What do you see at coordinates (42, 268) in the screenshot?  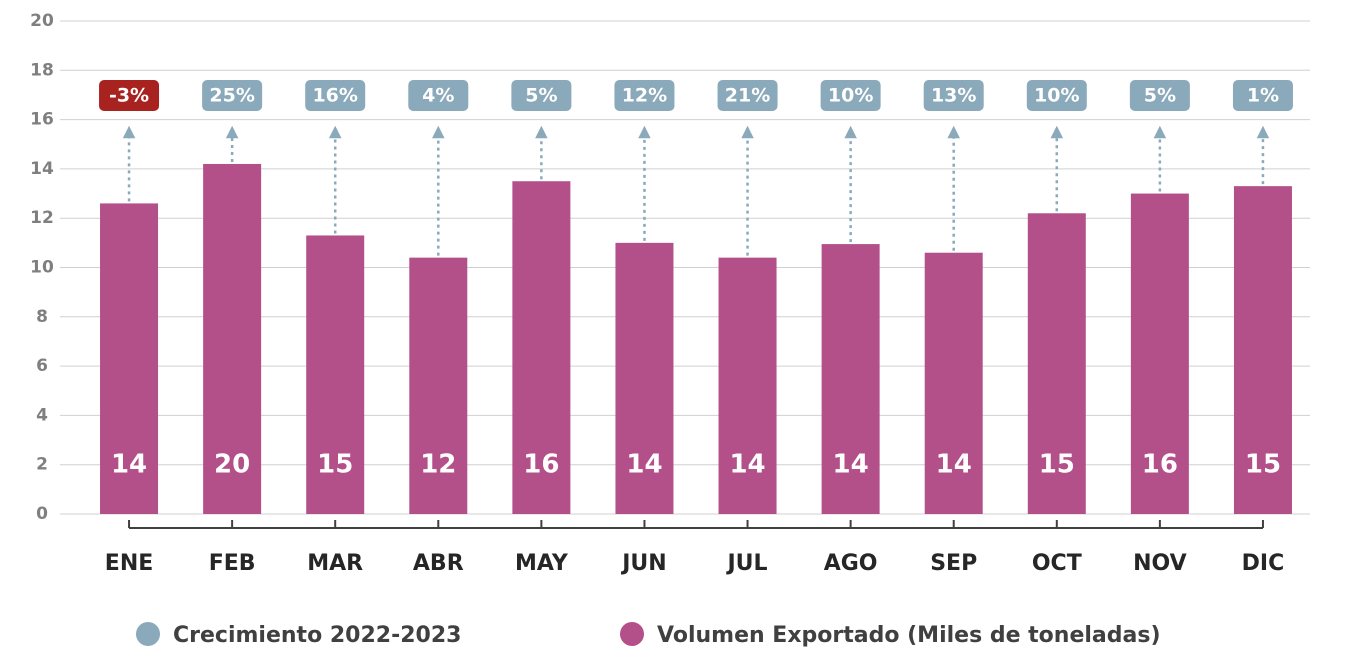 I see `y-tick-label: 10` at bounding box center [42, 268].